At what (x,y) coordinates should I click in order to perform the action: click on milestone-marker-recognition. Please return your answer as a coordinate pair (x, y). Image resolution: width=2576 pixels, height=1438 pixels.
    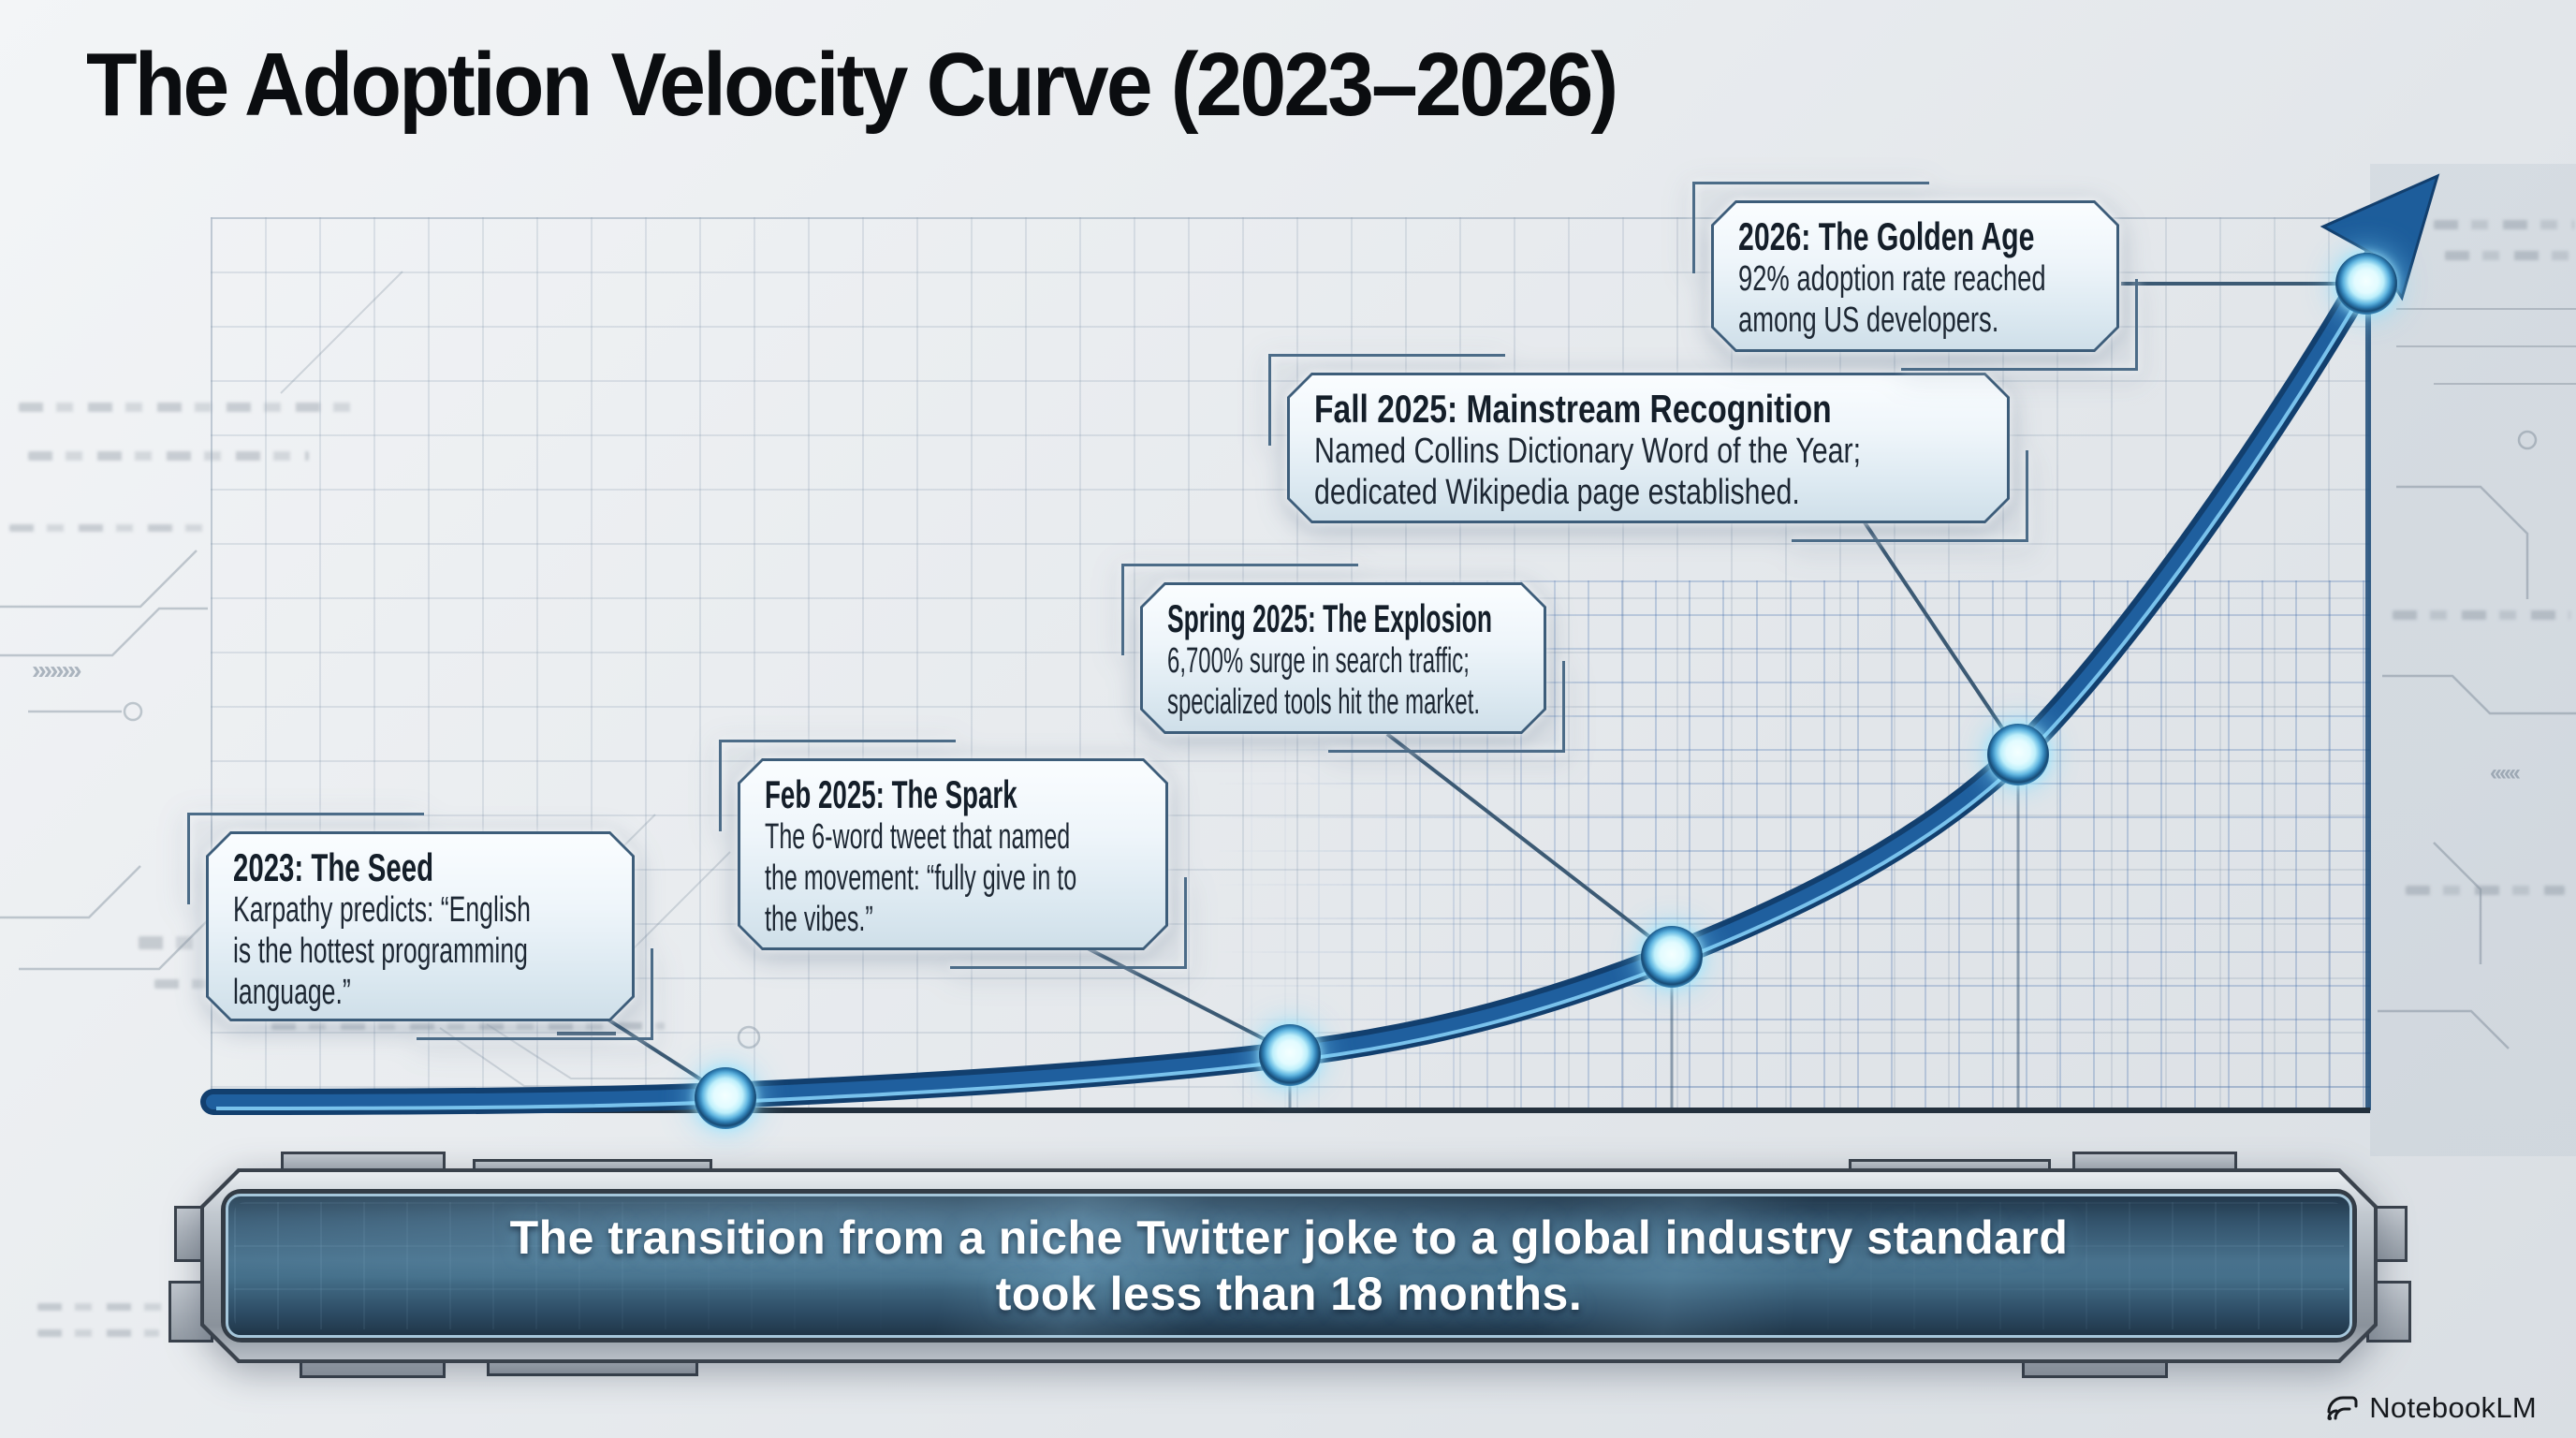
    Looking at the image, I should click on (2018, 754).